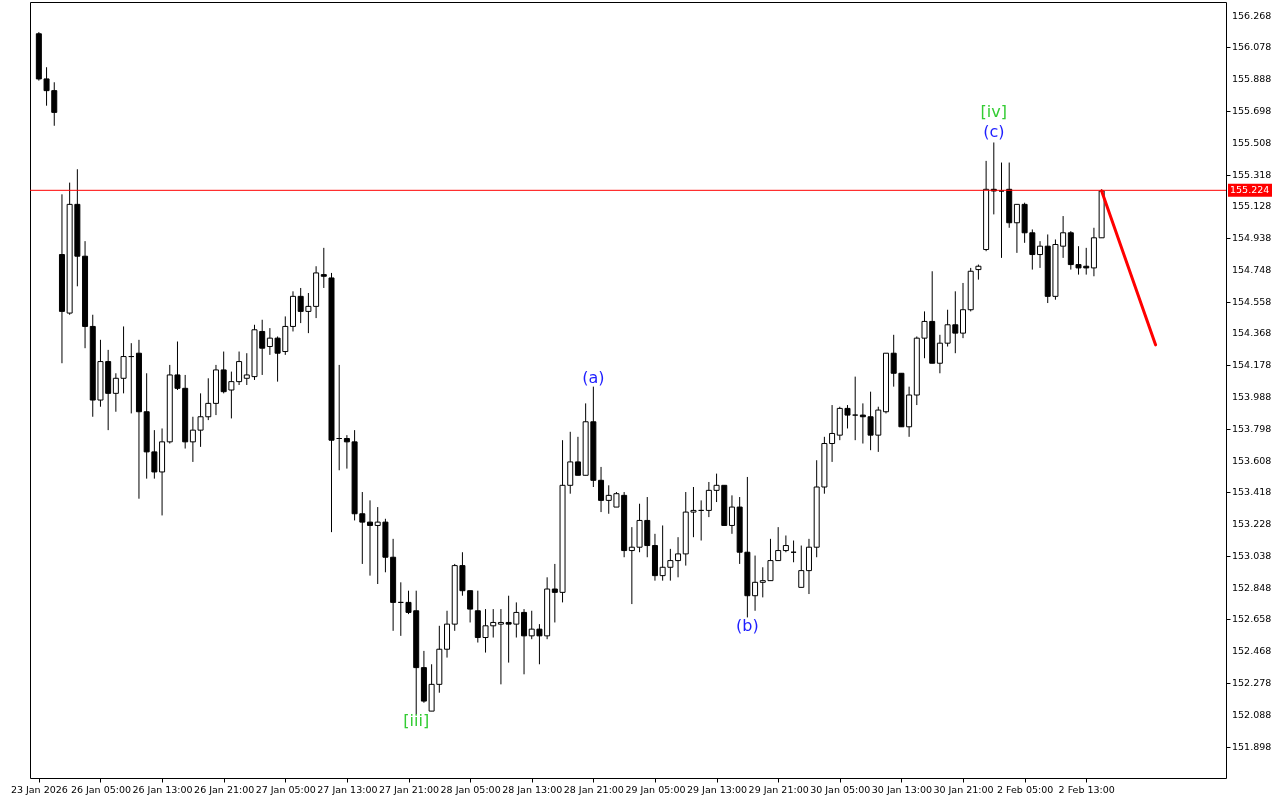 The height and width of the screenshot is (800, 1280). I want to click on y-tick-label: 153.228, so click(1252, 524).